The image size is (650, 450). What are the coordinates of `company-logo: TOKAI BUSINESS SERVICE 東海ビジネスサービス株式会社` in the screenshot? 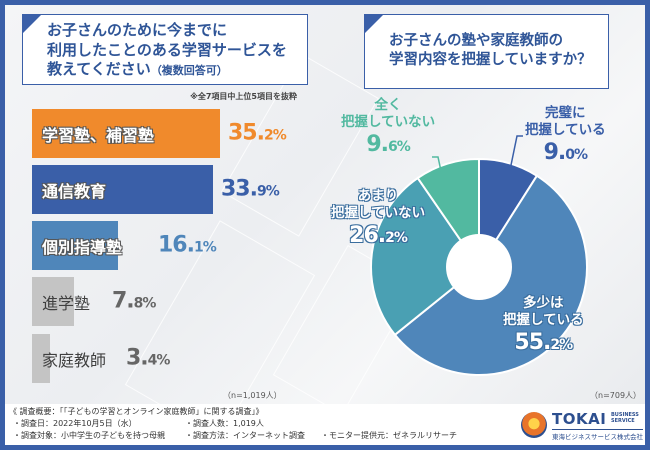 It's located at (582, 425).